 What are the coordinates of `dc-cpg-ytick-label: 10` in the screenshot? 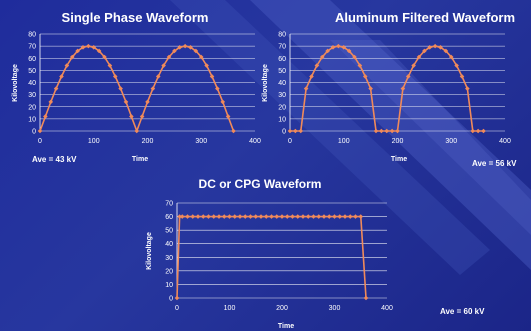 It's located at (169, 285).